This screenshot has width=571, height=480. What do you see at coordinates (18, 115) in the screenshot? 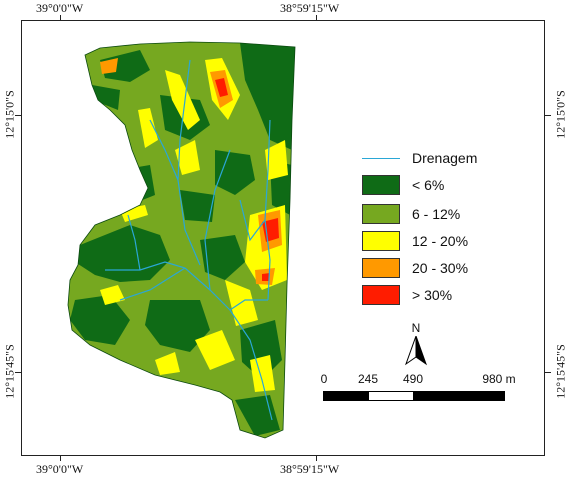
I see `tick-left-upper` at bounding box center [18, 115].